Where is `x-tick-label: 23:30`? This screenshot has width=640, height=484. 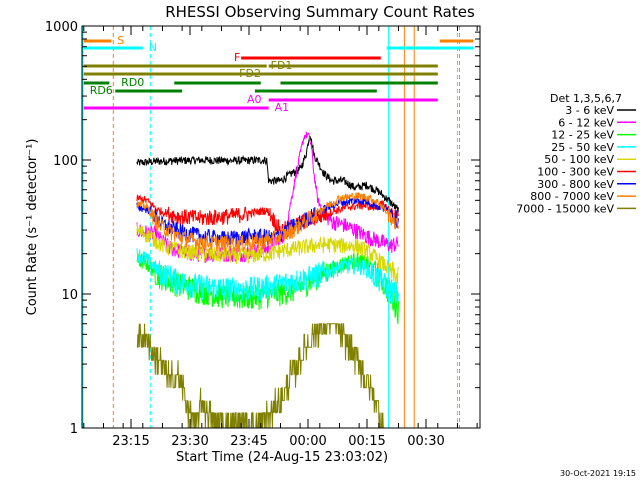
x-tick-label: 23:30 is located at coordinates (189, 441).